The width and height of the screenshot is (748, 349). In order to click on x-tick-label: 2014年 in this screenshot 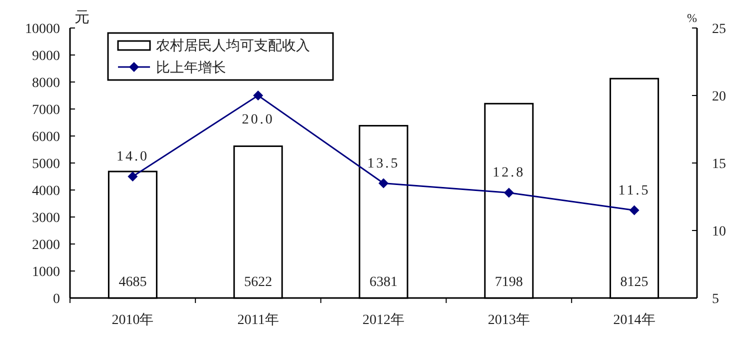, I will do `click(634, 320)`.